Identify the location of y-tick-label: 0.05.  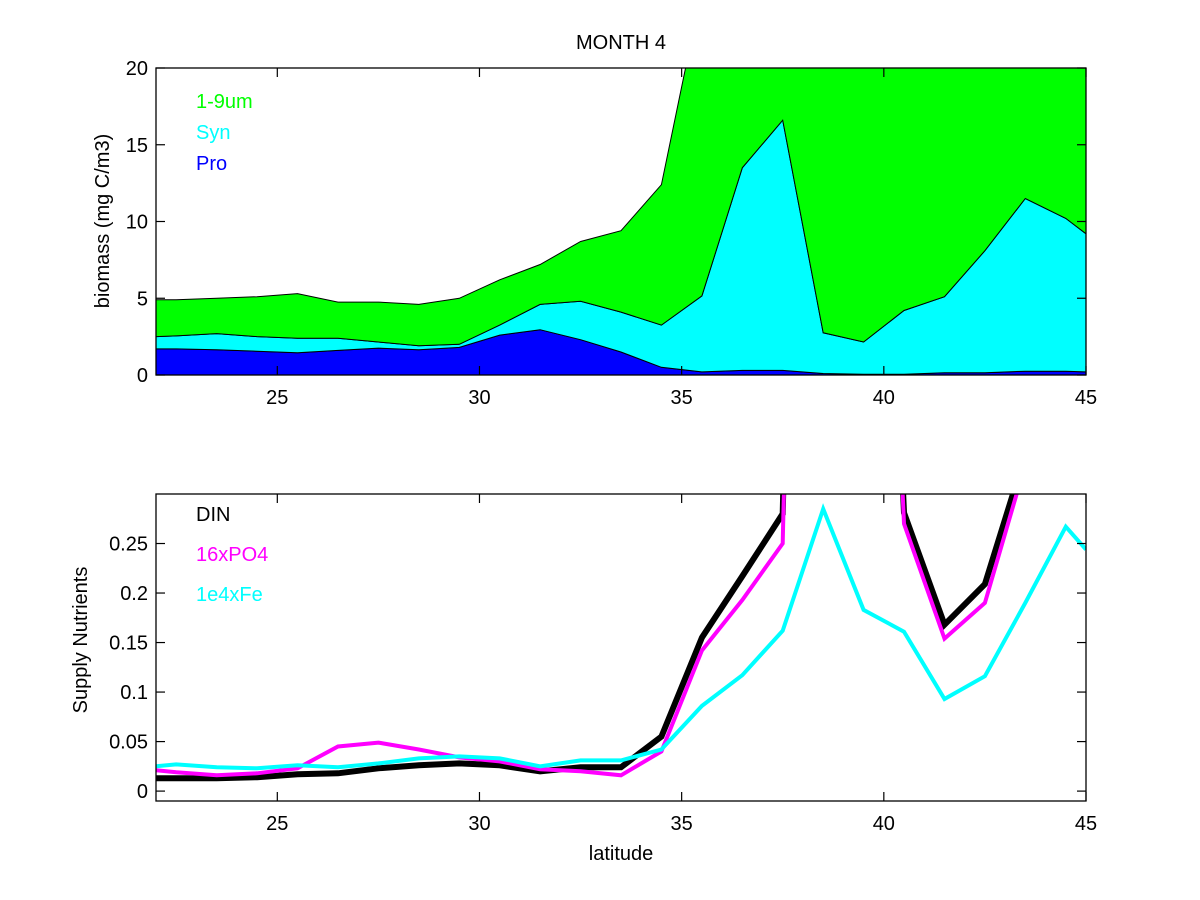
(128, 743).